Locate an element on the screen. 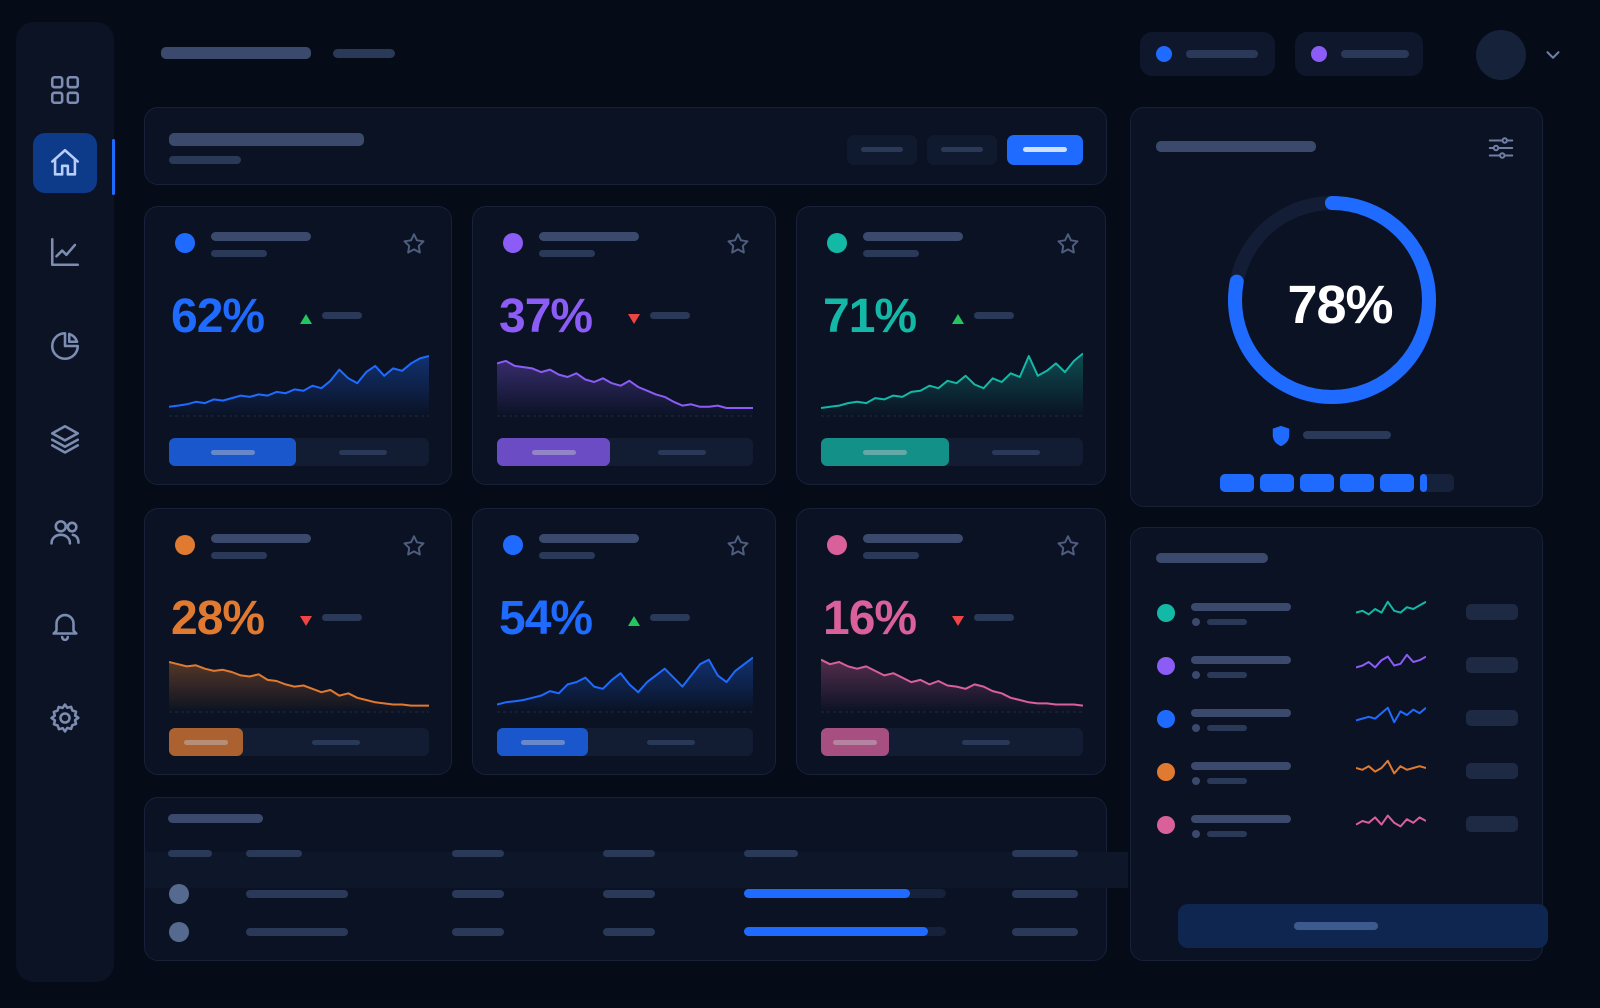 The image size is (1600, 1008). status-dot is located at coordinates (1319, 54).